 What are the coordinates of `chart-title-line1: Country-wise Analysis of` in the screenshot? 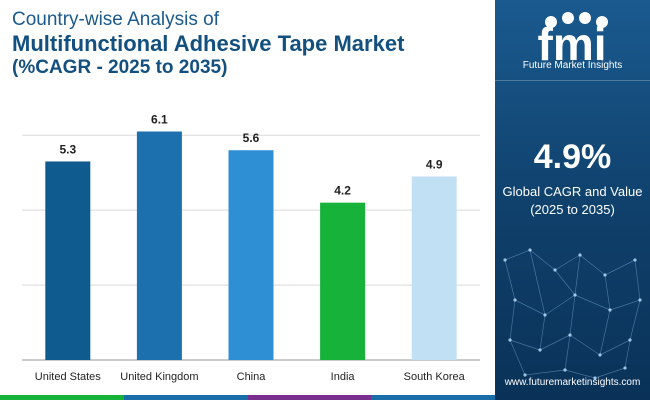 It's located at (115, 19).